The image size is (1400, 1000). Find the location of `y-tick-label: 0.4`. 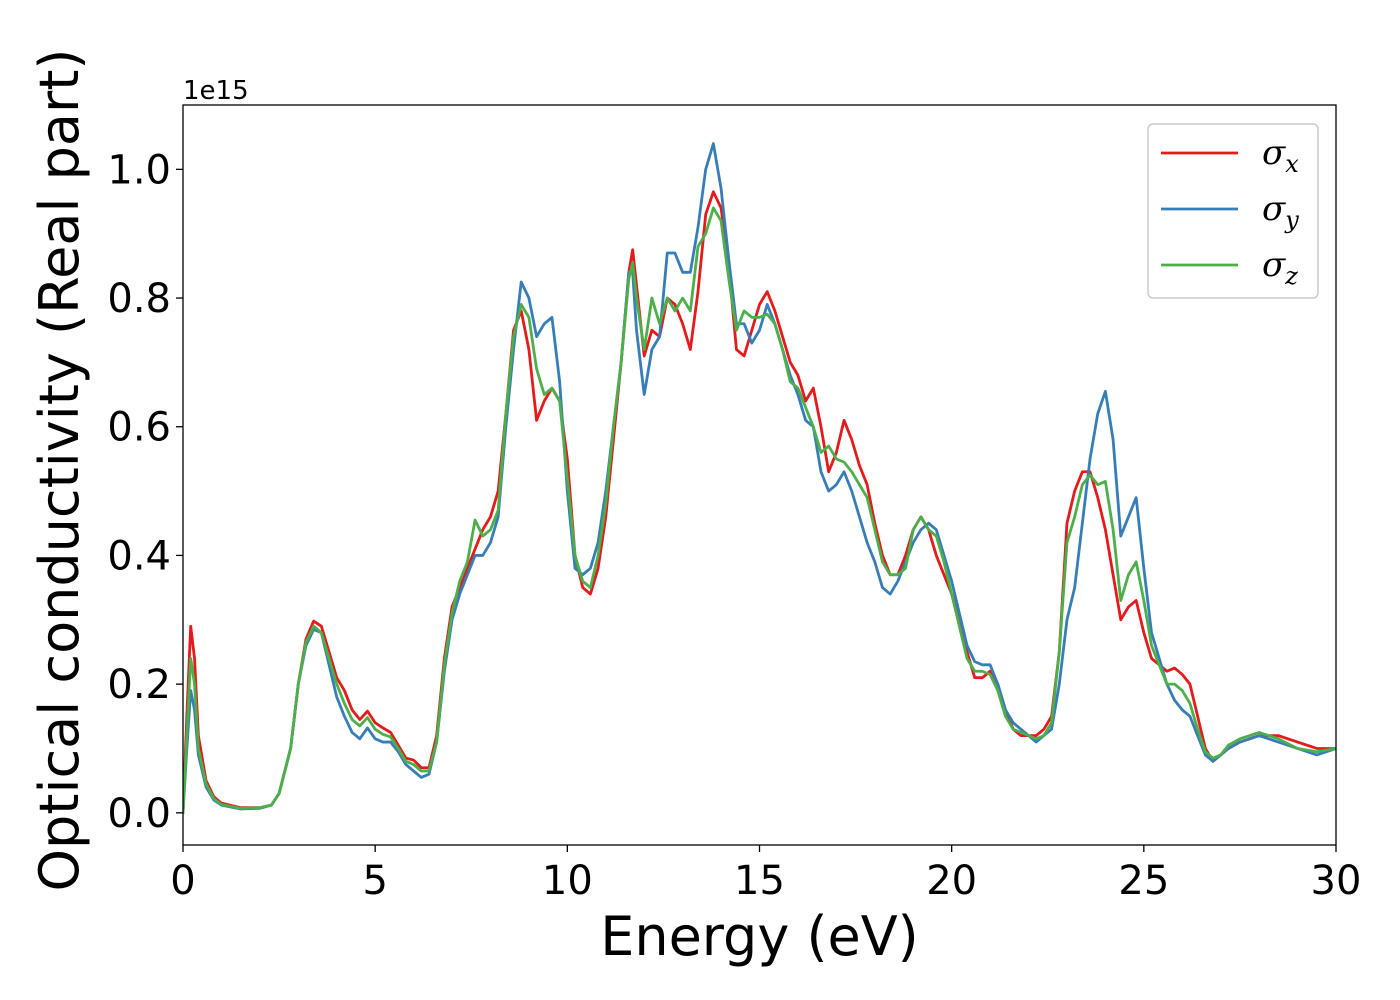

y-tick-label: 0.4 is located at coordinates (139, 556).